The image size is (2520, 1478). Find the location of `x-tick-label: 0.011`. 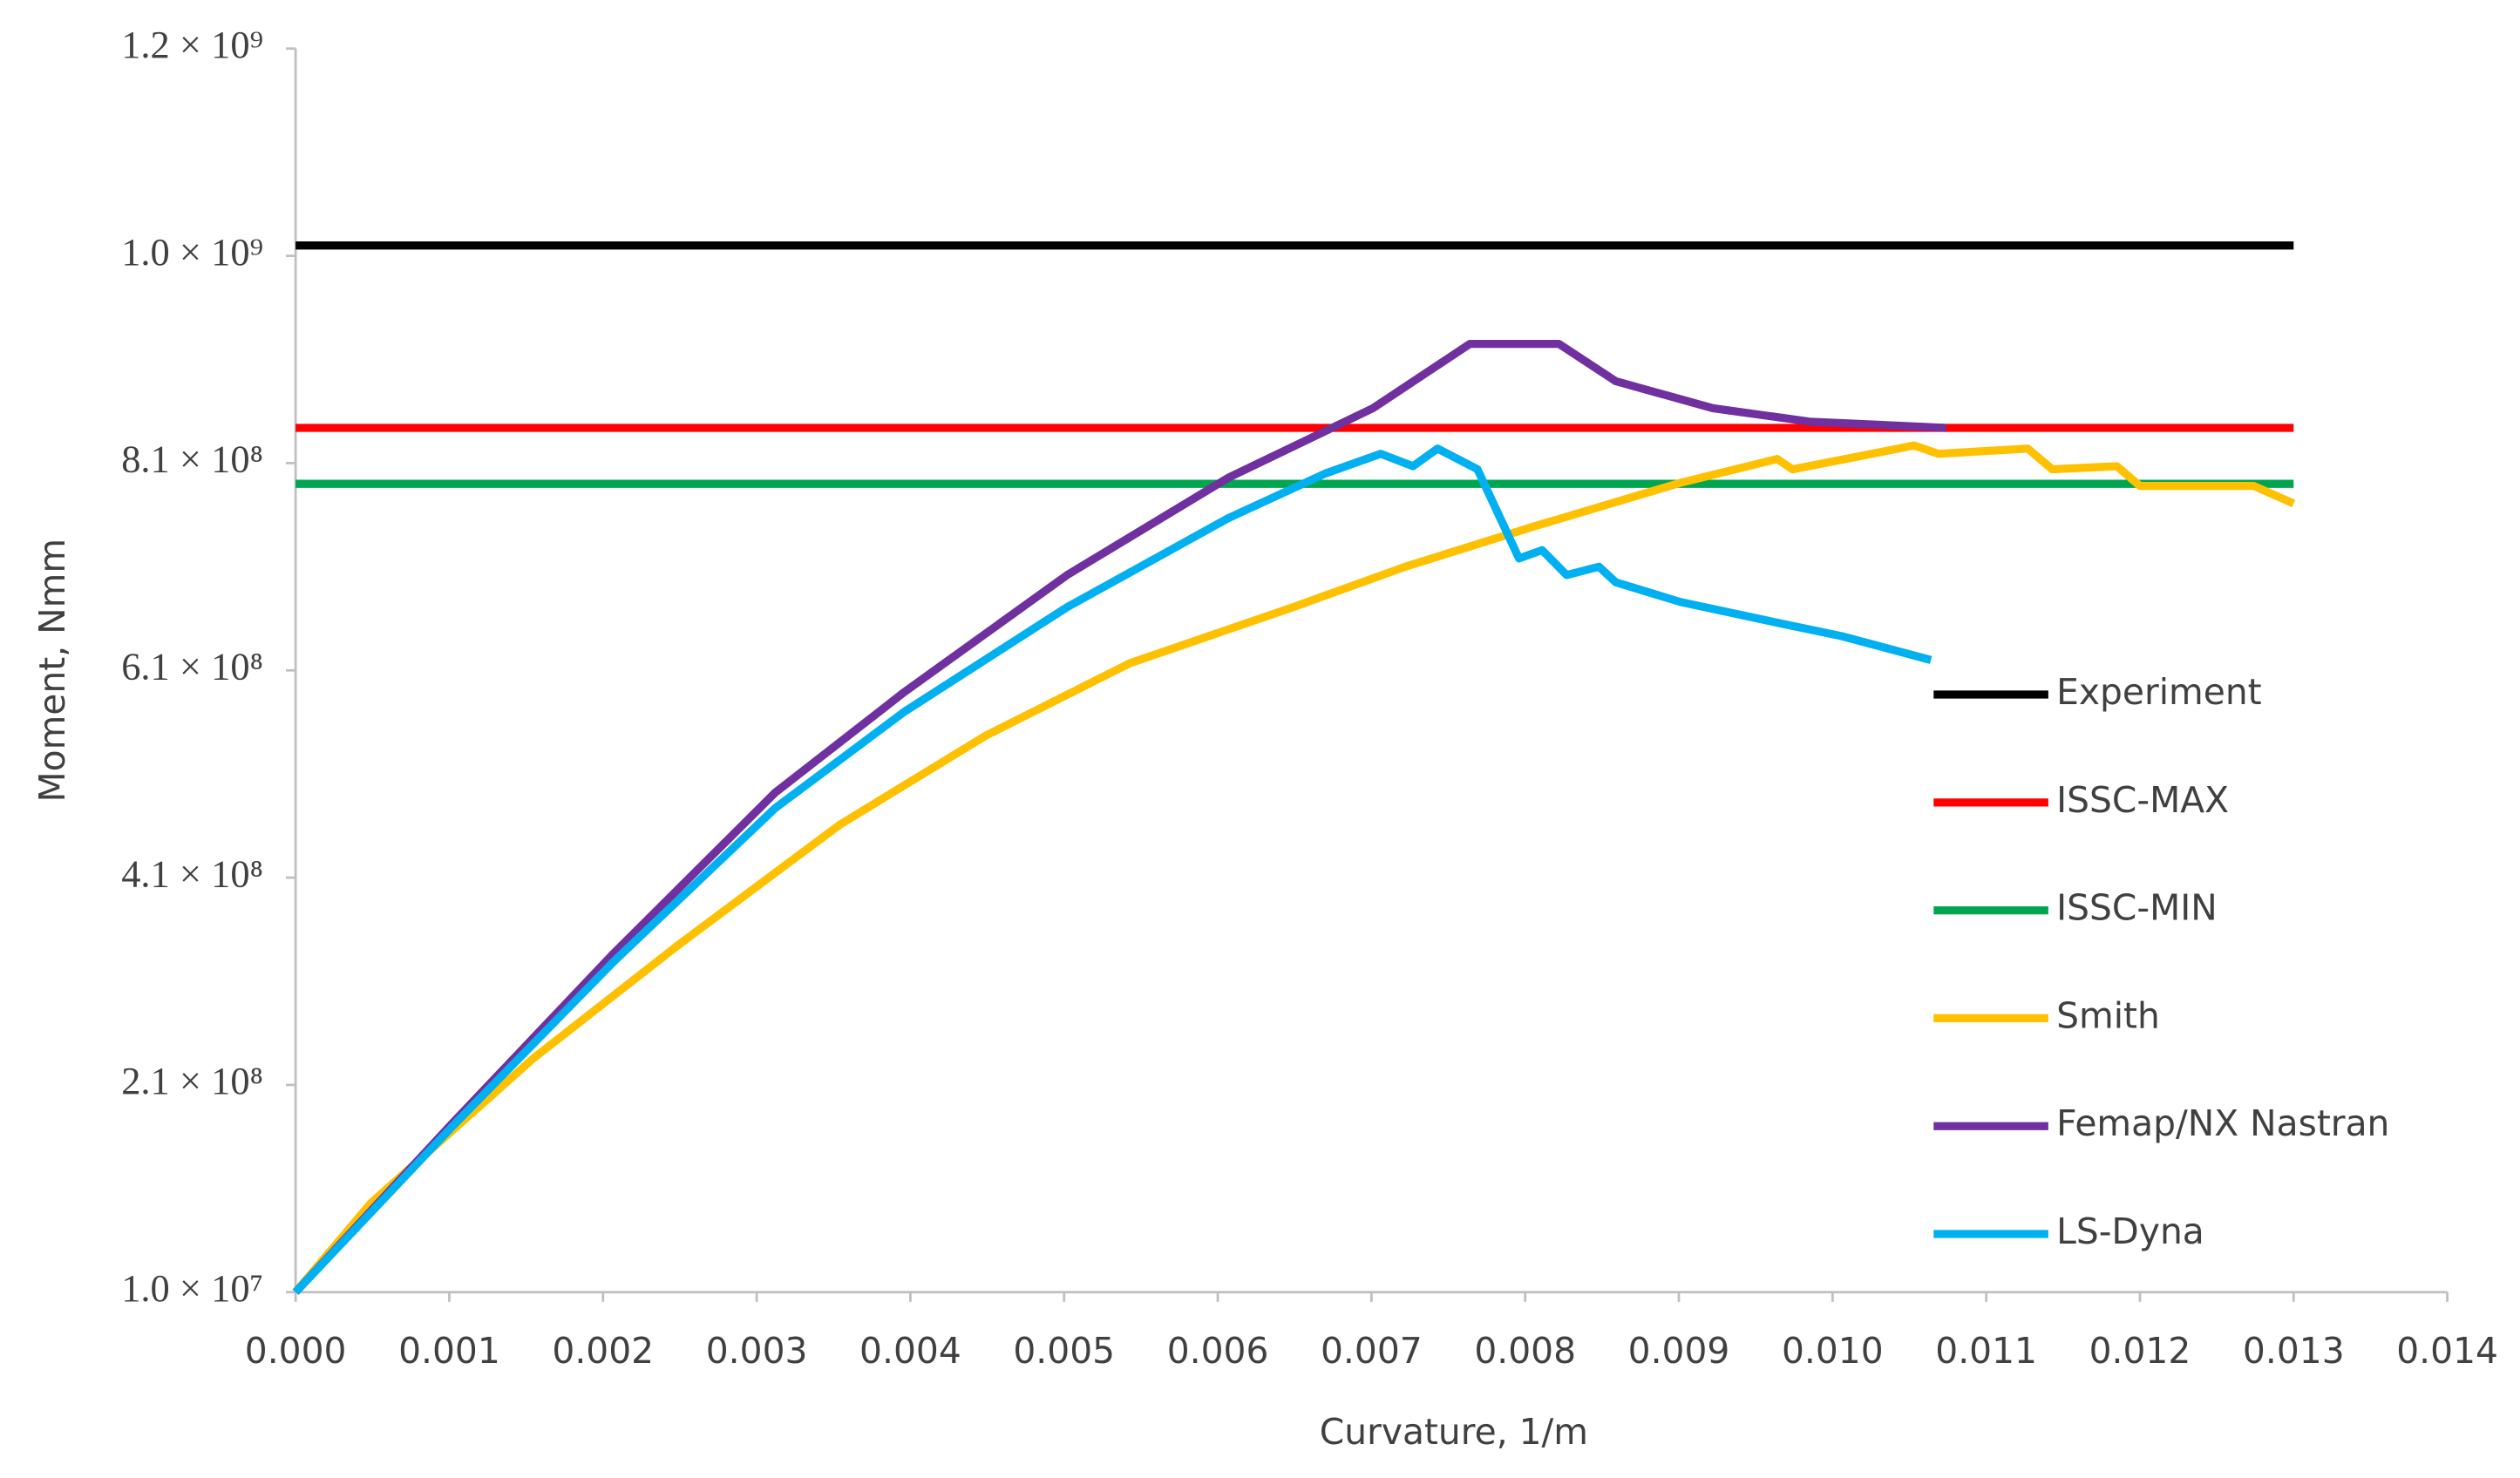

x-tick-label: 0.011 is located at coordinates (1986, 1351).